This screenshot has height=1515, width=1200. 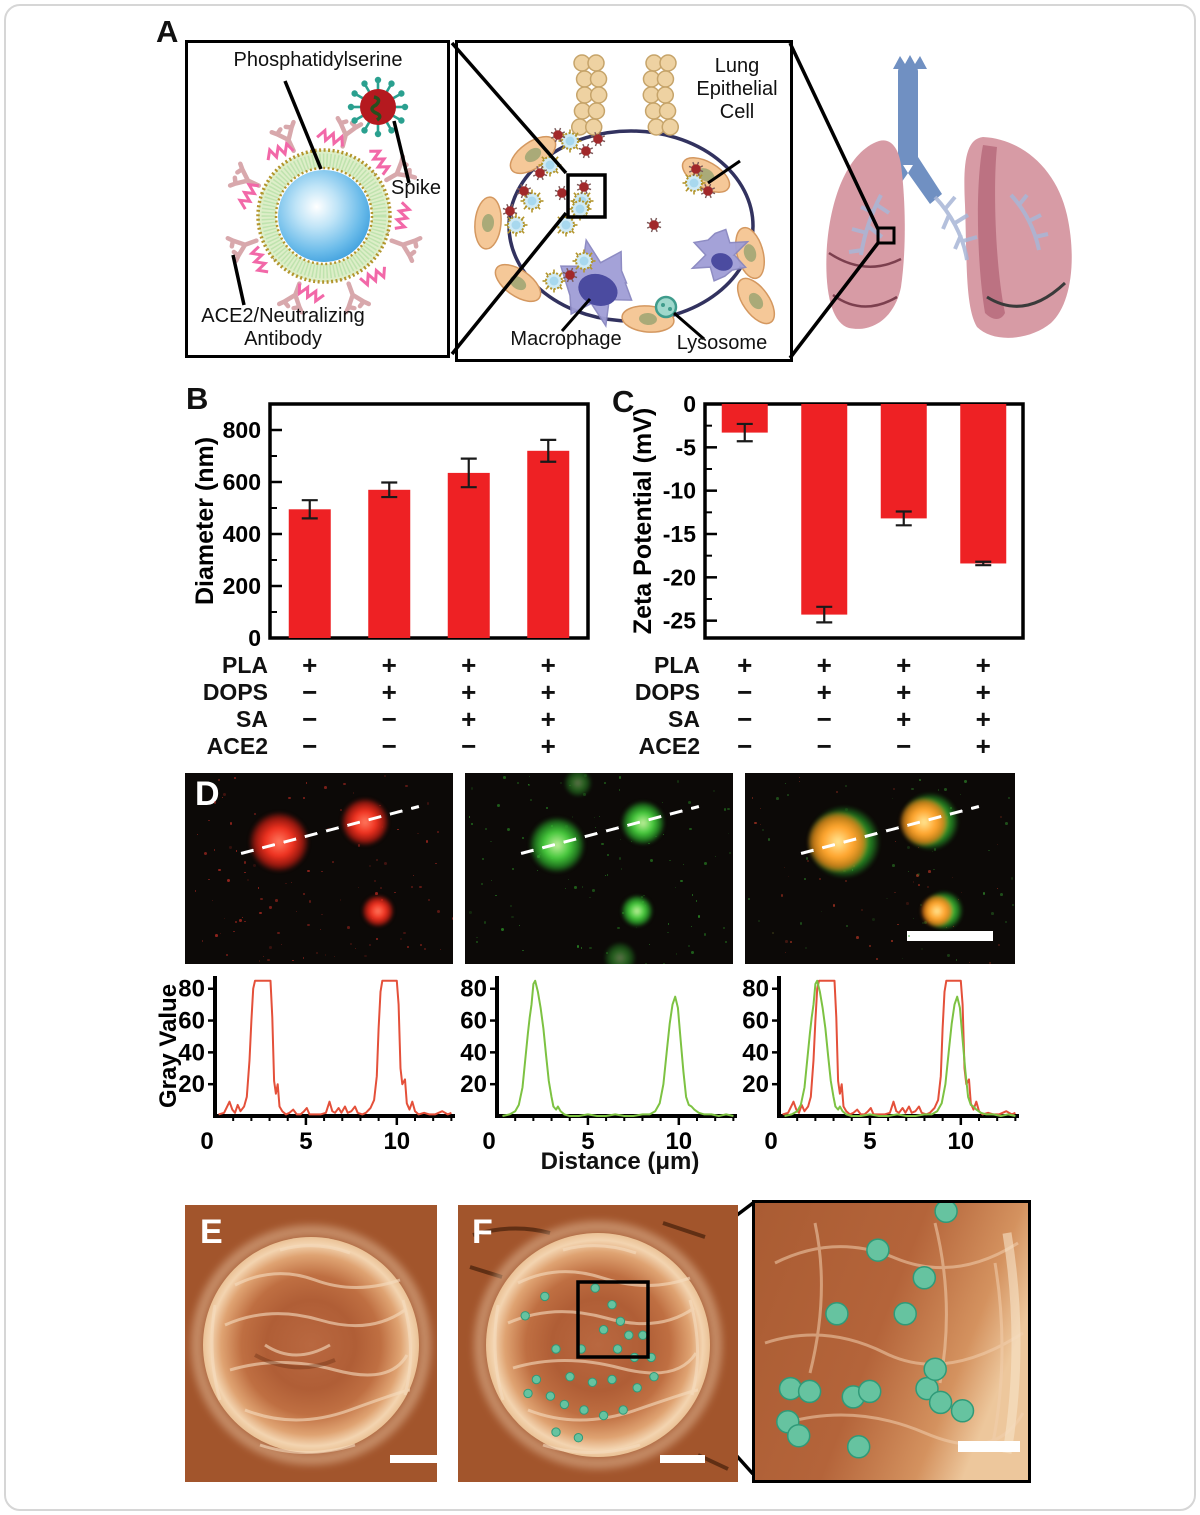 I want to click on y-tick-label: 40, so click(x=755, y=1052).